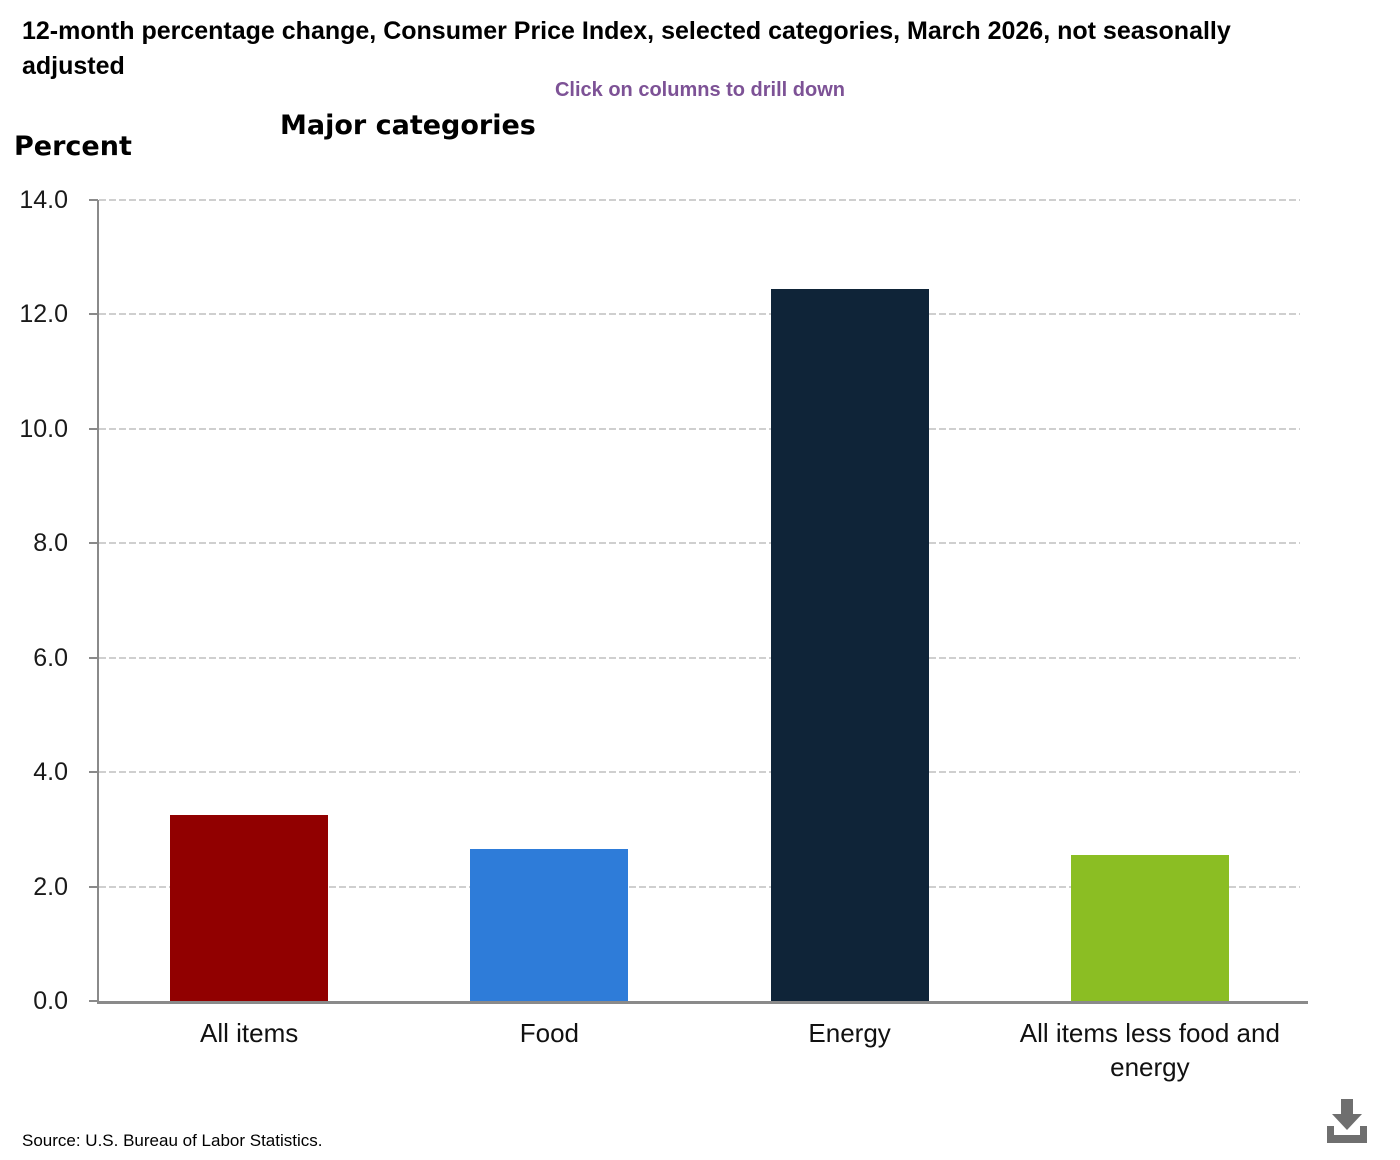 This screenshot has width=1400, height=1160. Describe the element at coordinates (702, 1002) in the screenshot. I see `x-axis-line` at that location.